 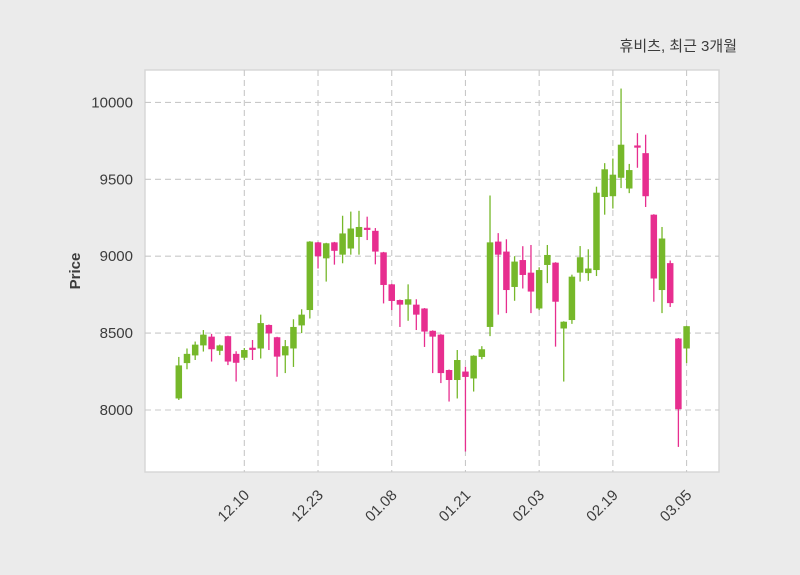 I want to click on y-tick-label: 8000, so click(x=116, y=410).